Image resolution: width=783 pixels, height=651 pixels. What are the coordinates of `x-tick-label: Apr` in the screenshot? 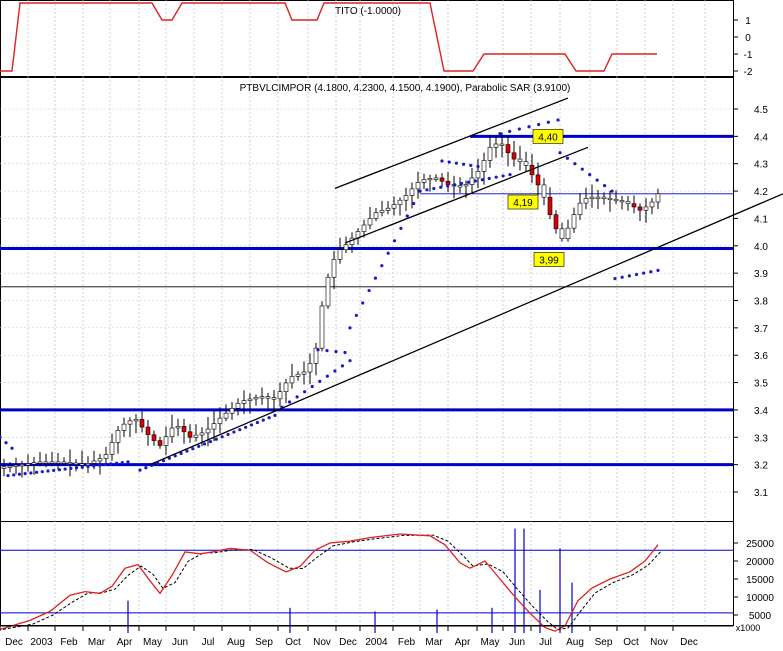 It's located at (125, 642).